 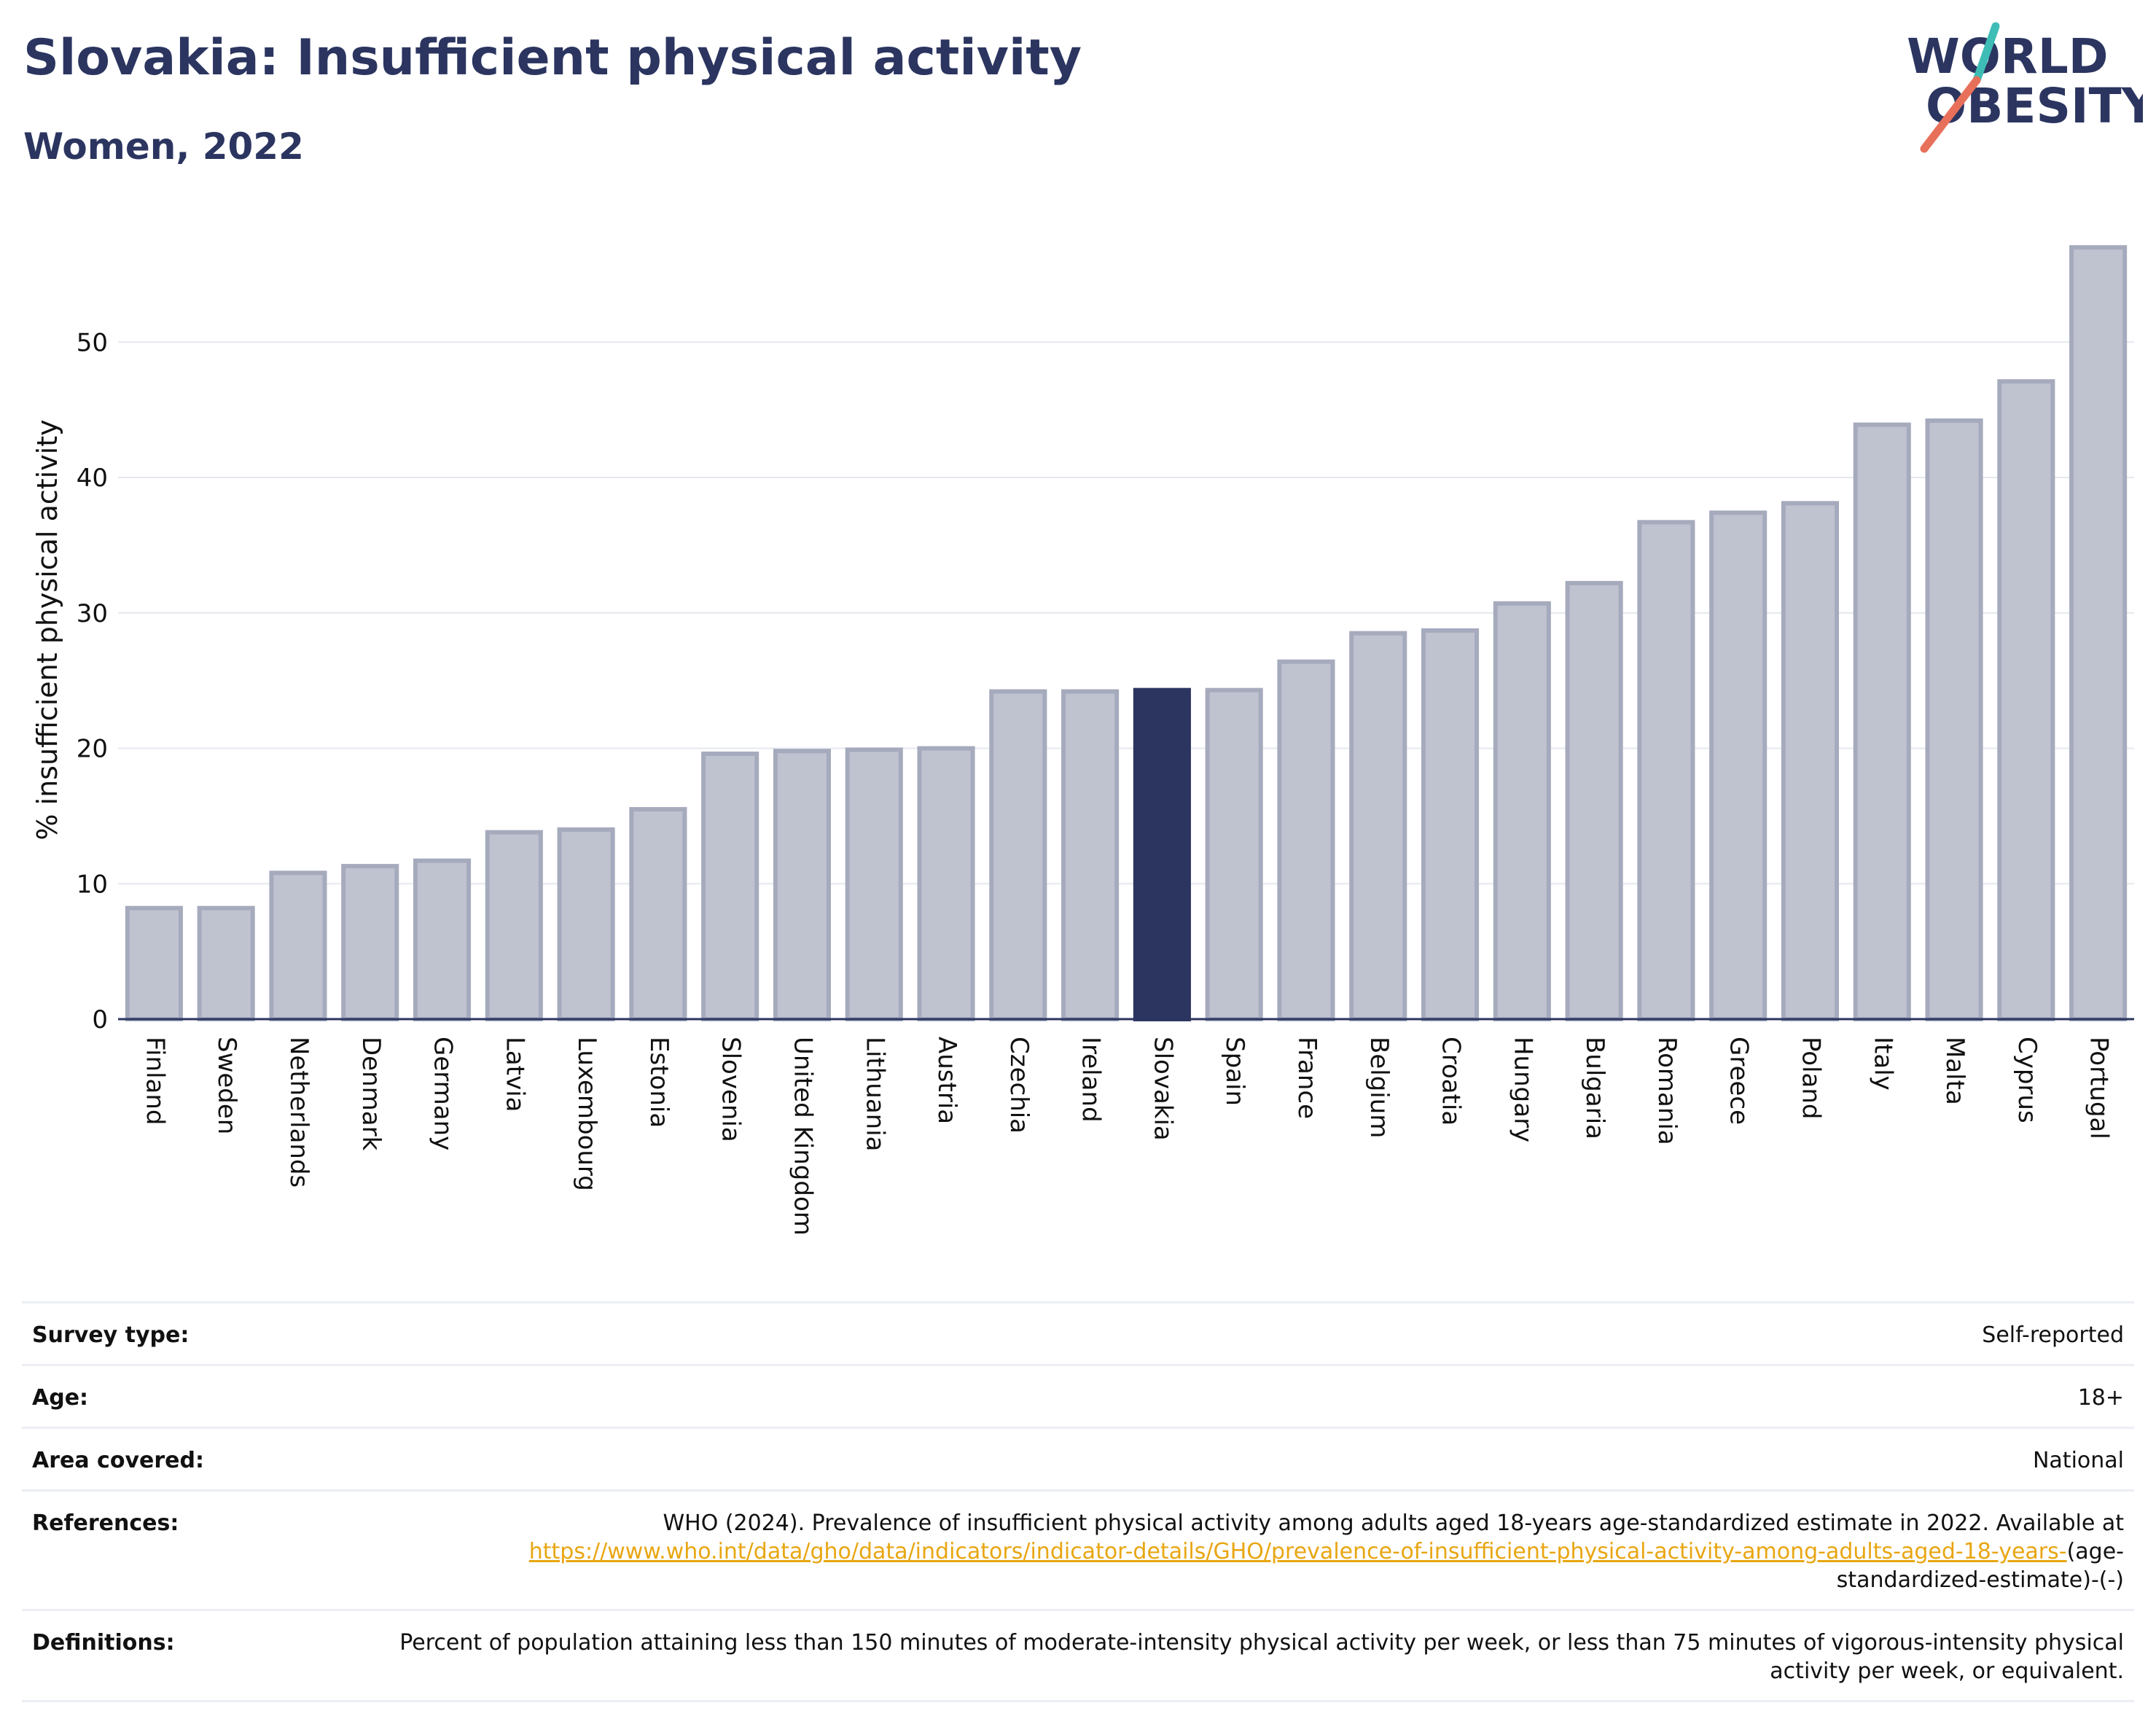 I want to click on bar-croatia, so click(x=1451, y=824).